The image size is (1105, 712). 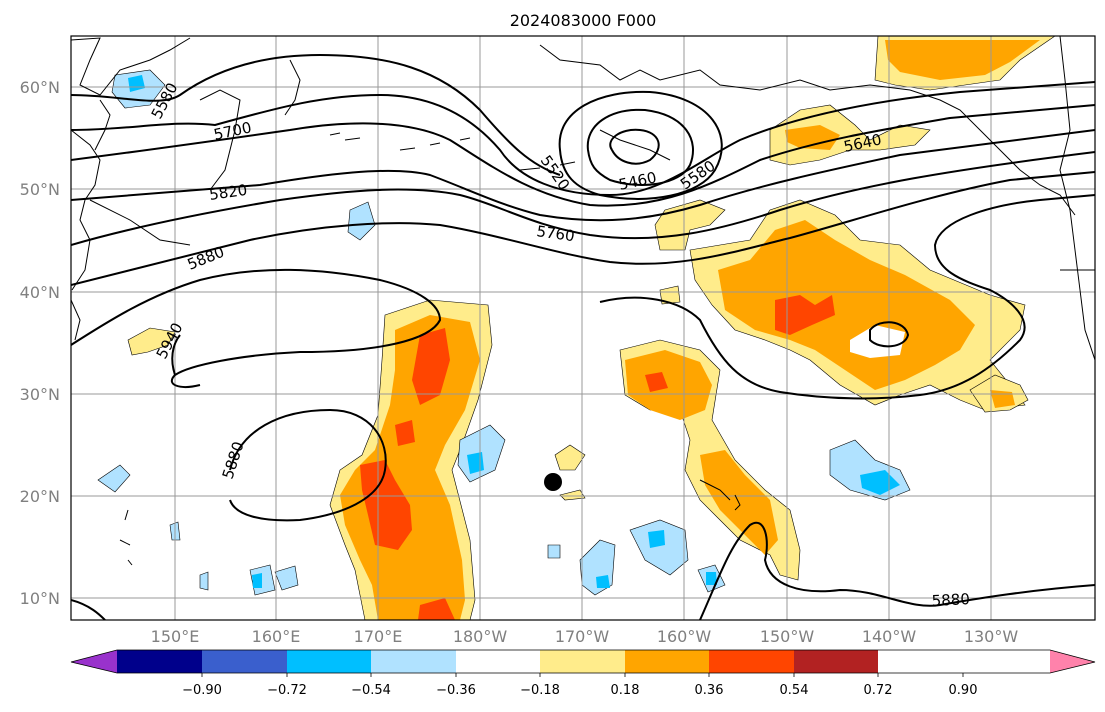 What do you see at coordinates (583, 20) in the screenshot?
I see `map-title: 2024083000 F000` at bounding box center [583, 20].